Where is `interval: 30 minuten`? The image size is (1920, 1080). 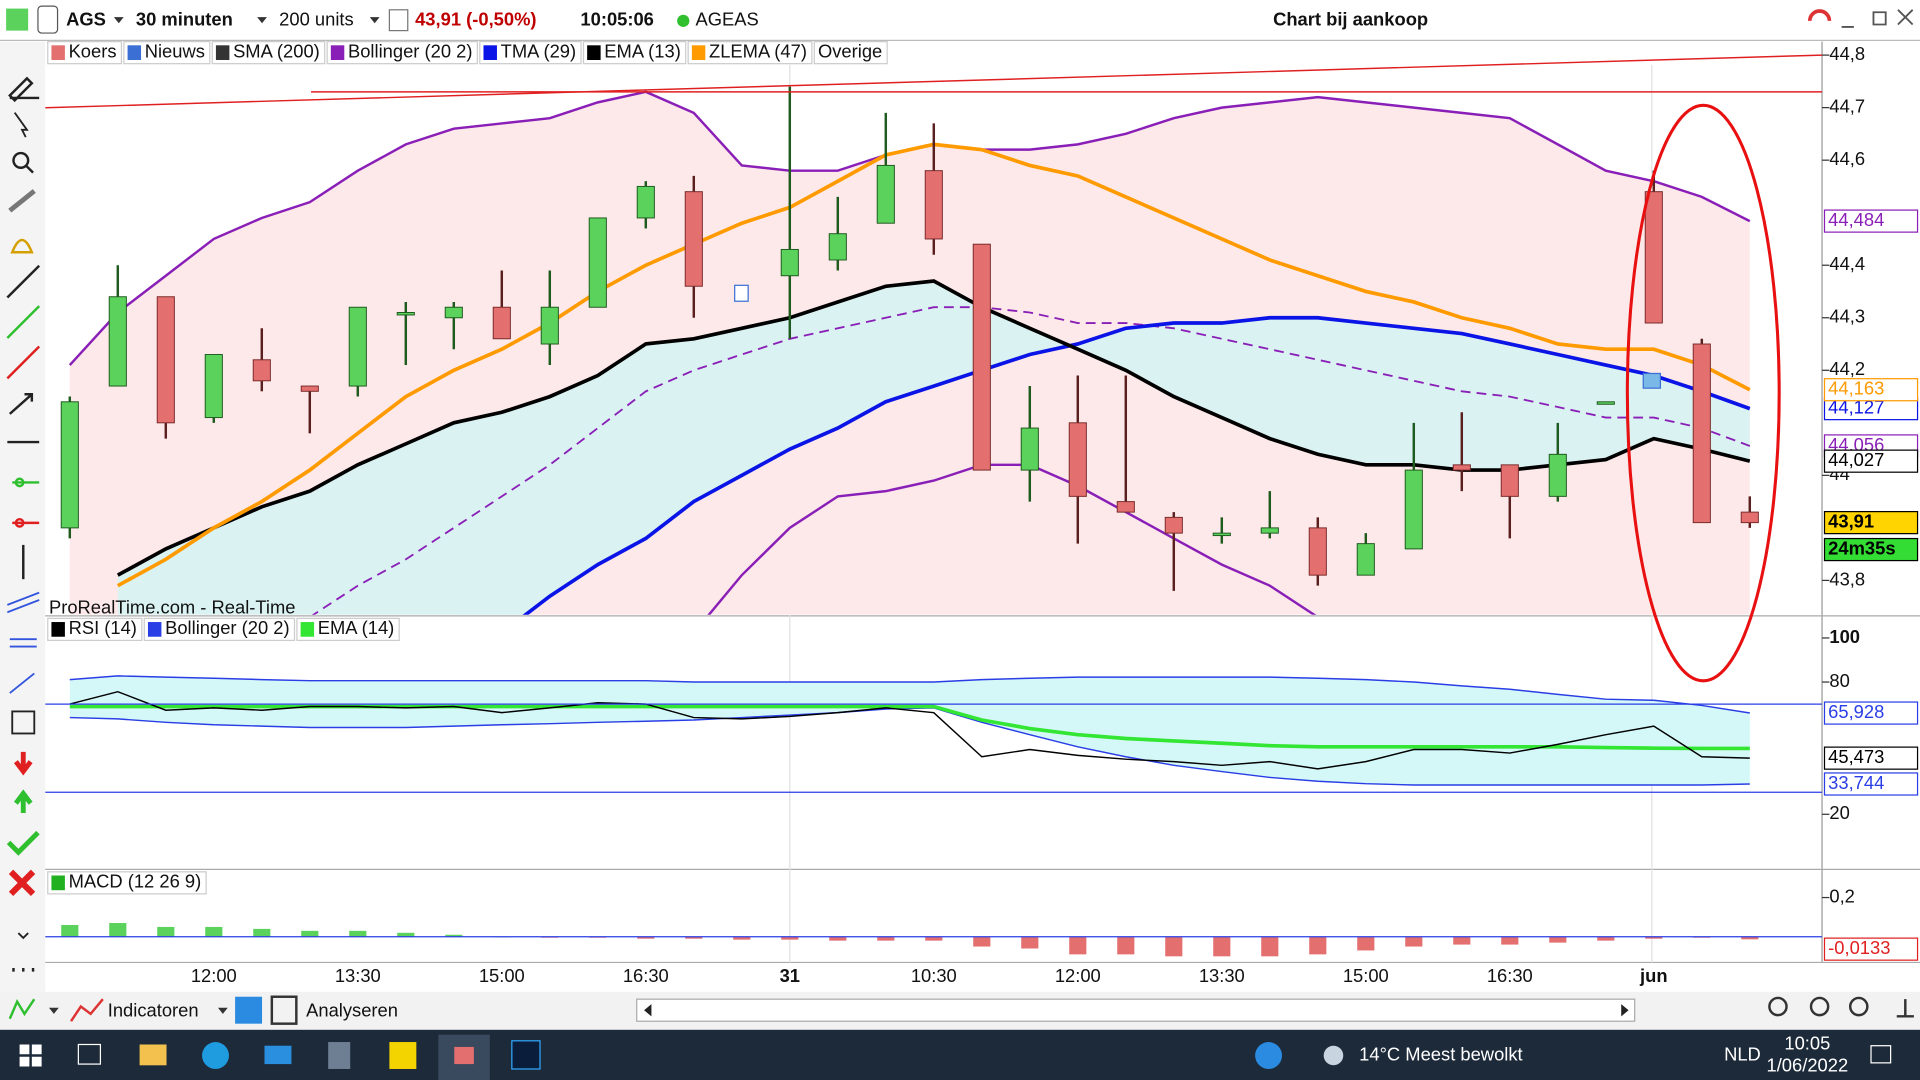 interval: 30 minuten is located at coordinates (184, 19).